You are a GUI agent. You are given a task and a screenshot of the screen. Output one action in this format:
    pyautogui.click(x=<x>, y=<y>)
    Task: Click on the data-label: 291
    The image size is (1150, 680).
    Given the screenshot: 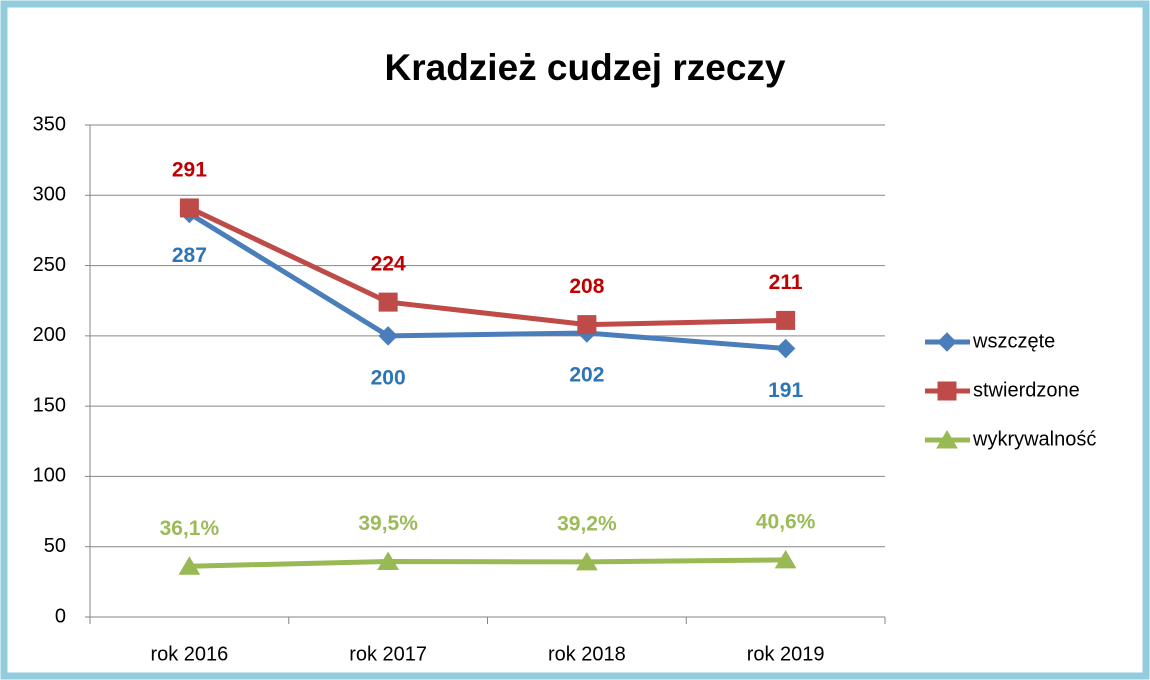 What is the action you would take?
    pyautogui.click(x=189, y=169)
    